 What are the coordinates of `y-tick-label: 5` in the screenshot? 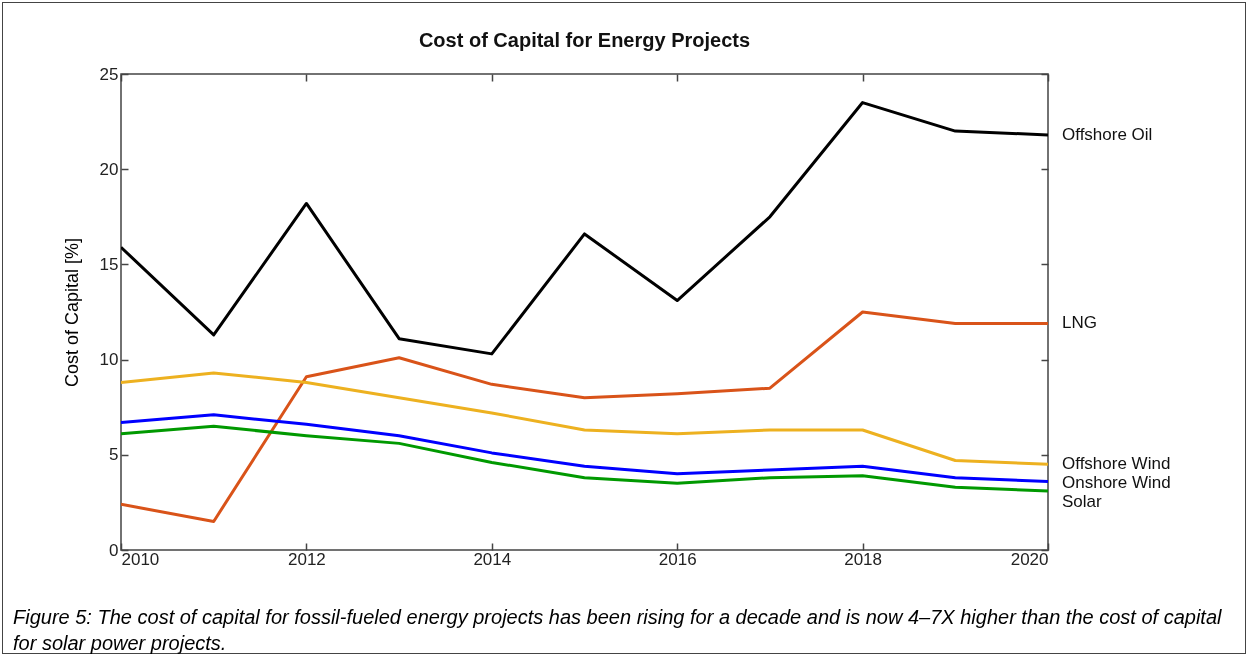 It's located at (114, 455).